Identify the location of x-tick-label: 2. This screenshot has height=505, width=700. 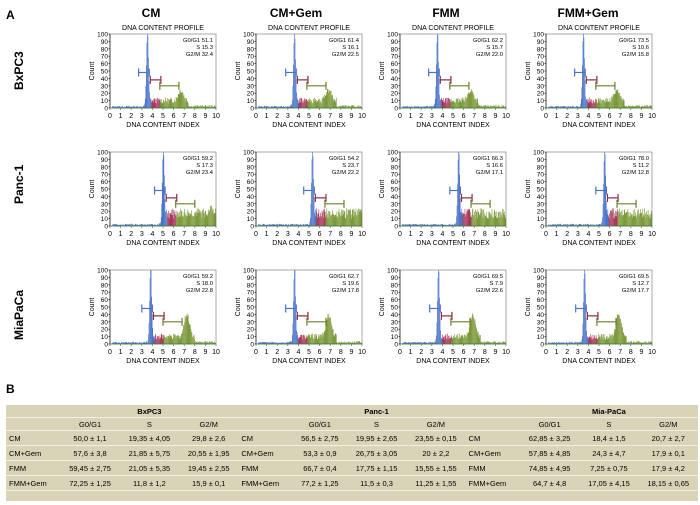
(567, 352).